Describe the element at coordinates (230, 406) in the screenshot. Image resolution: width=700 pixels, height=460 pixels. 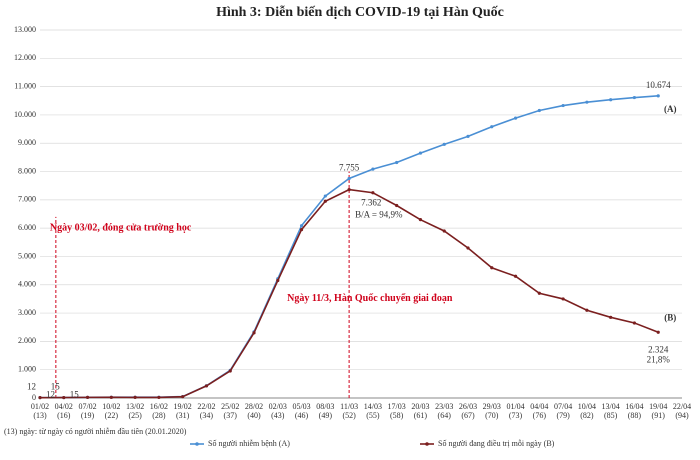
I see `x-tick-label: 25/02` at that location.